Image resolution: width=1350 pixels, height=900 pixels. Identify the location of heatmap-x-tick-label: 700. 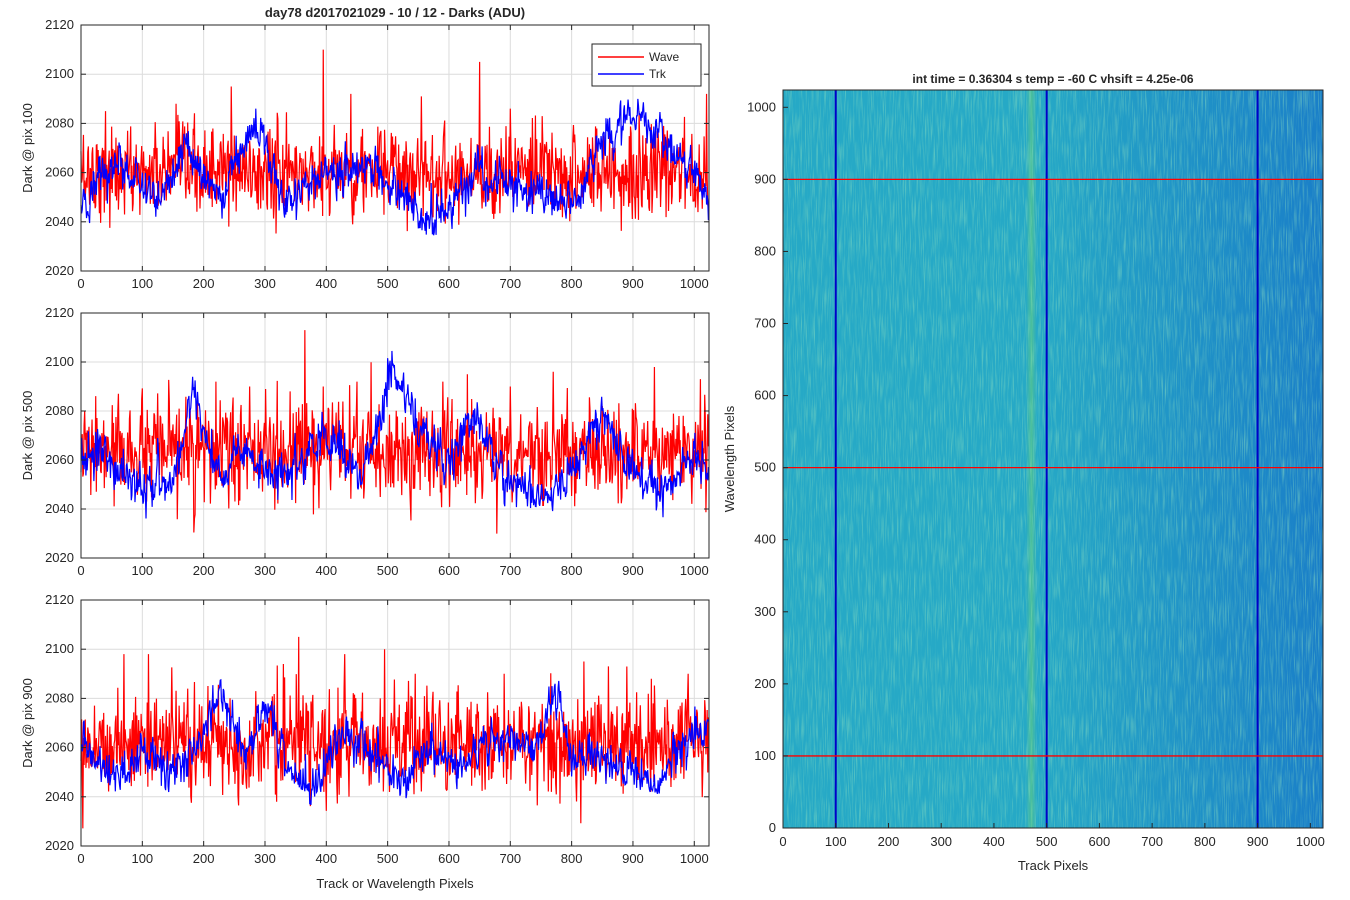
(1152, 841).